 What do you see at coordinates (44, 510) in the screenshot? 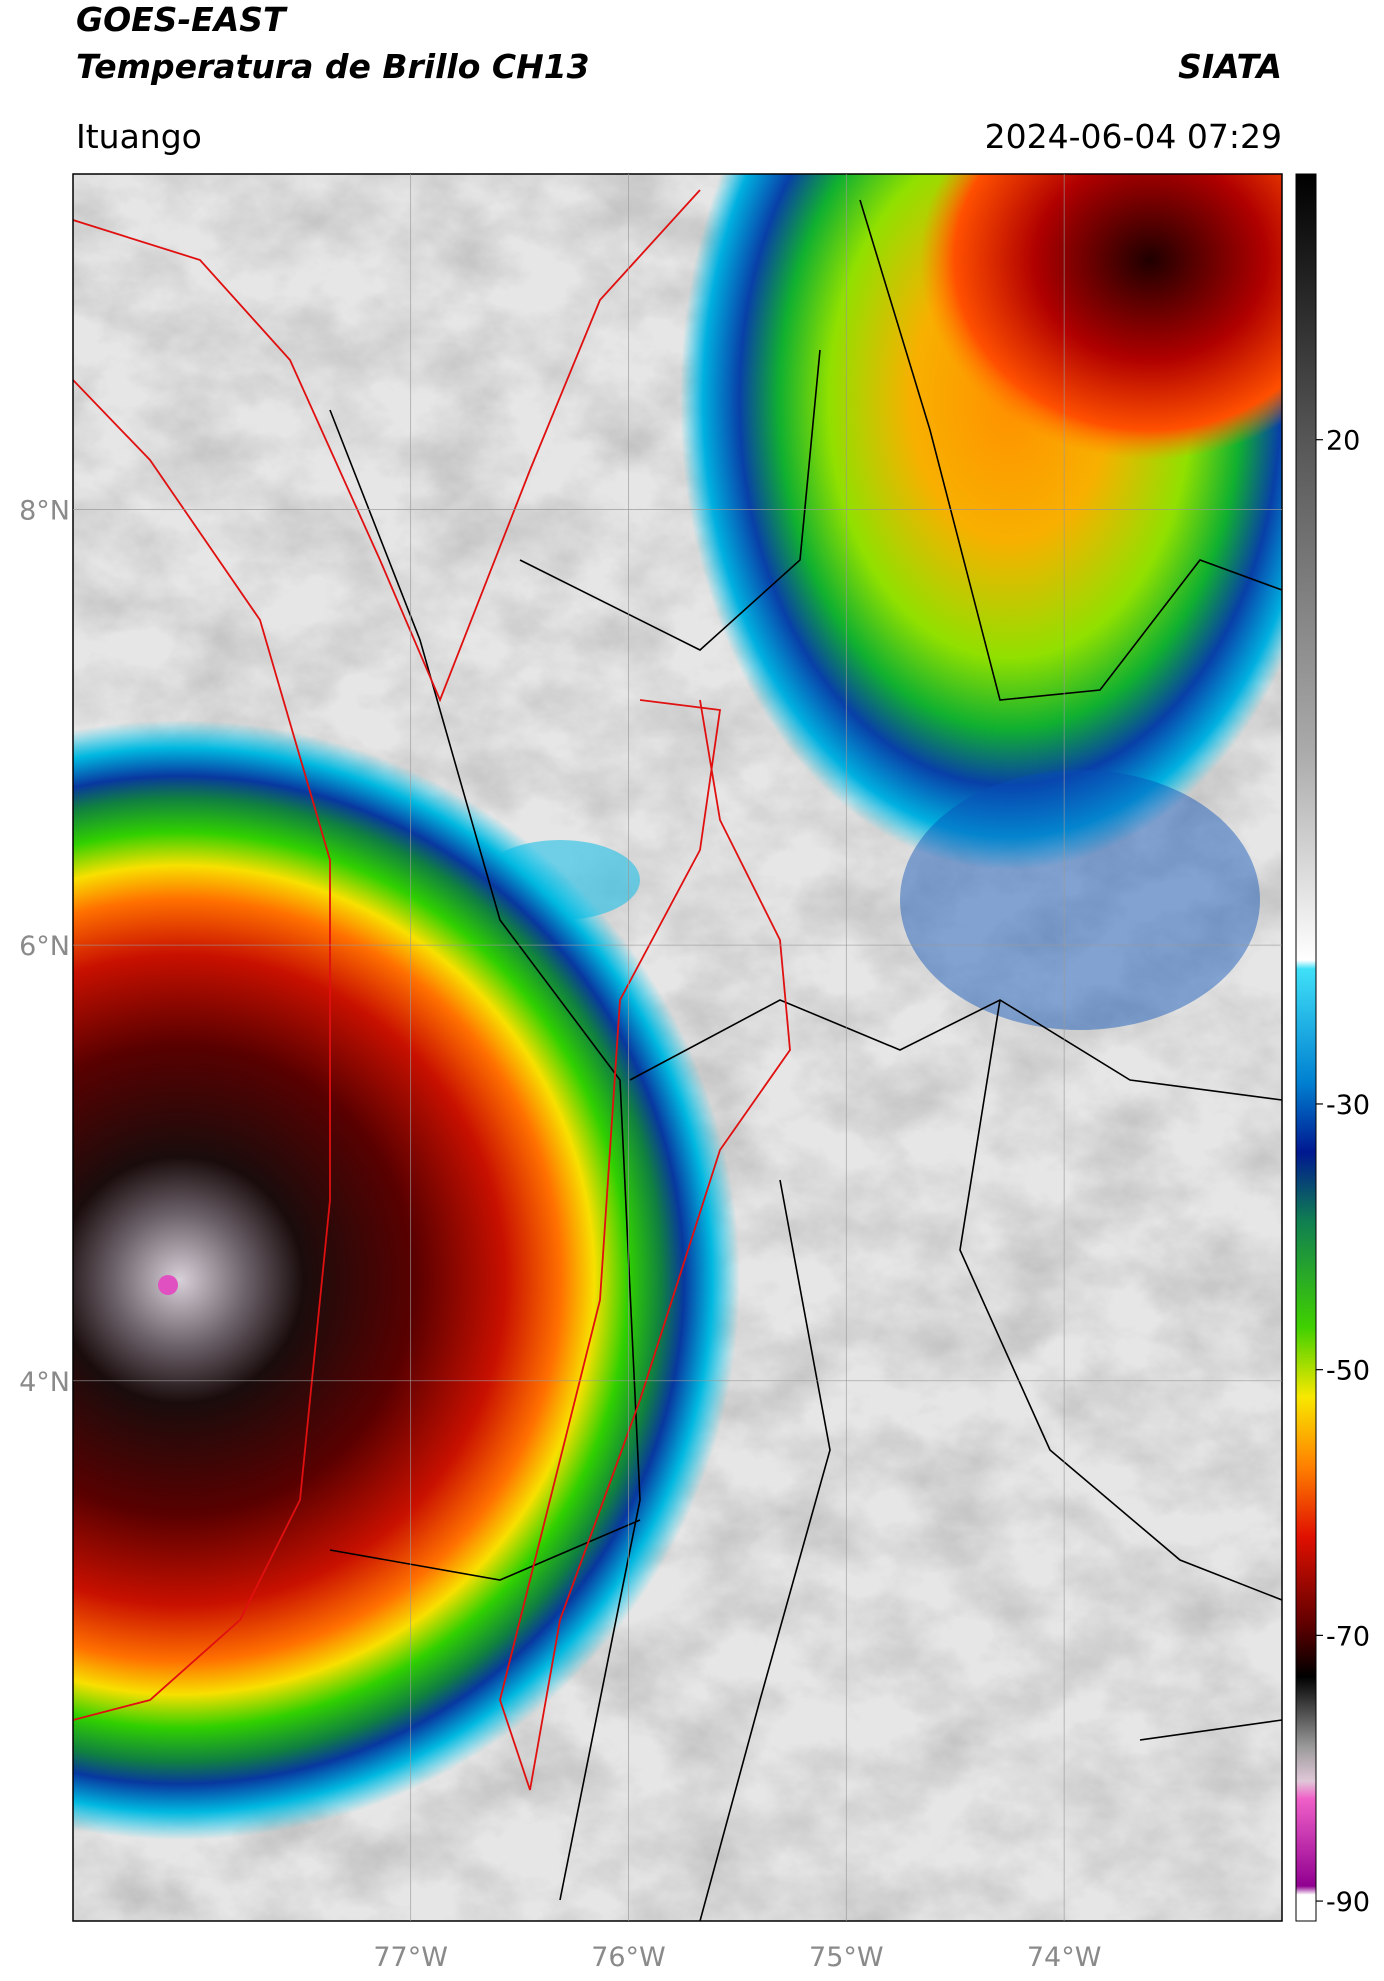
I see `y-tick-label: 8°N` at bounding box center [44, 510].